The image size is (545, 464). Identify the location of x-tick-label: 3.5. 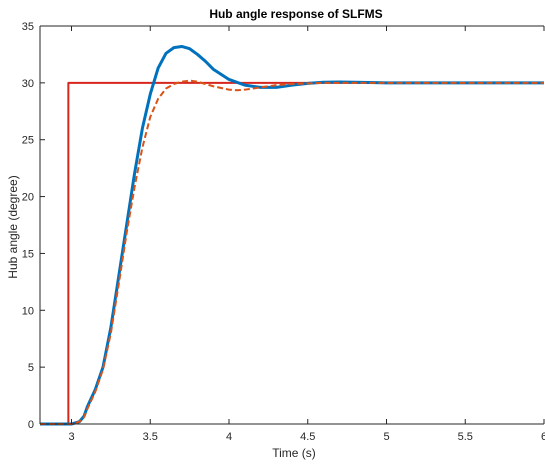
(150, 437).